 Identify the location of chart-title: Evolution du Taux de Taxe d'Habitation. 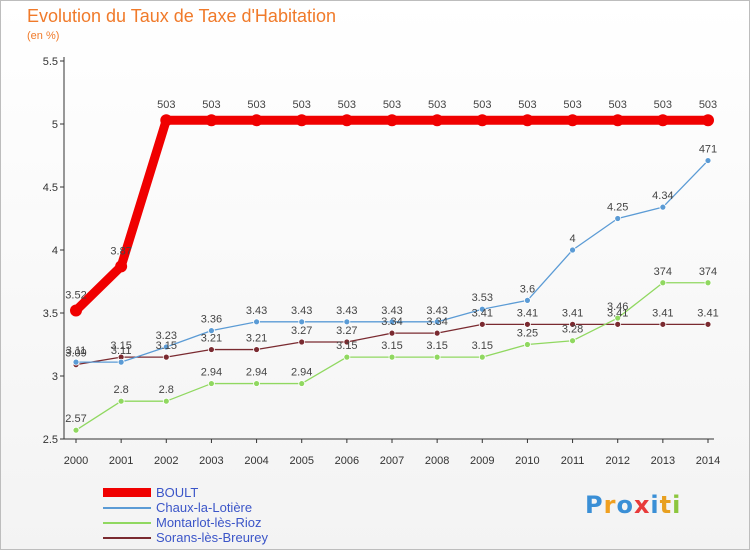
(181, 16).